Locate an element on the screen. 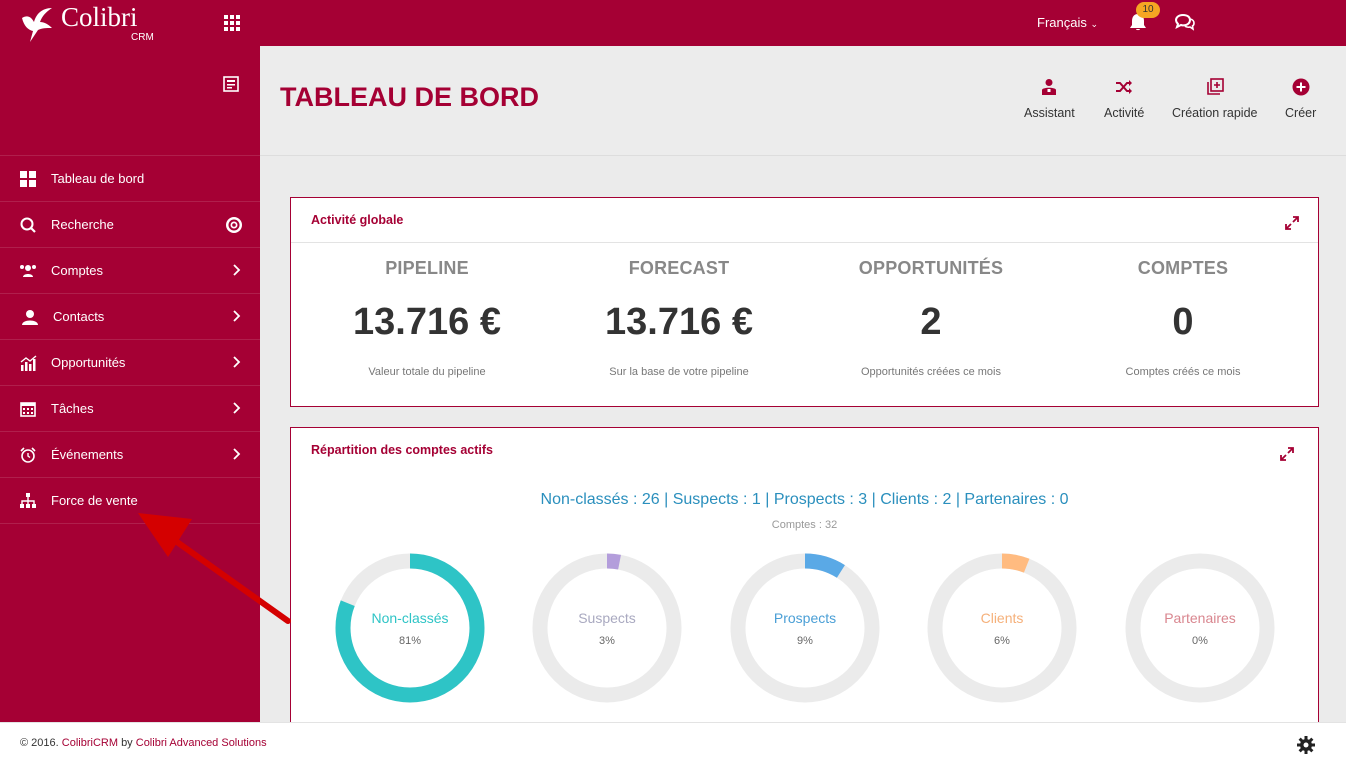 This screenshot has width=1346, height=766. search-icon is located at coordinates (28, 225).